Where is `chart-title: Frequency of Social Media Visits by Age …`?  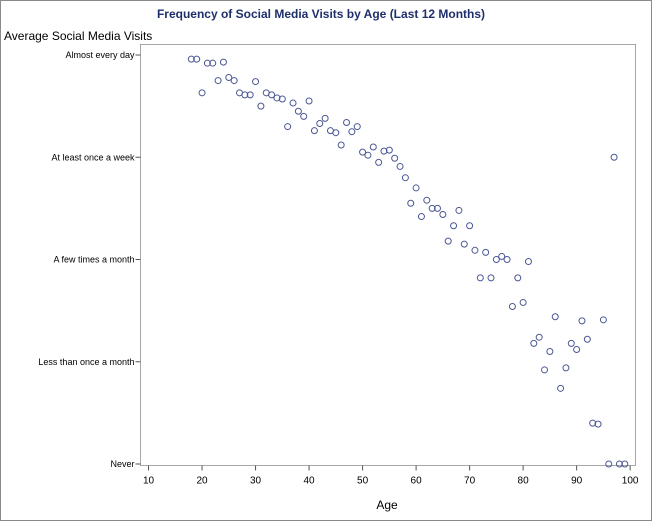
chart-title: Frequency of Social Media Visits by Age … is located at coordinates (321, 14).